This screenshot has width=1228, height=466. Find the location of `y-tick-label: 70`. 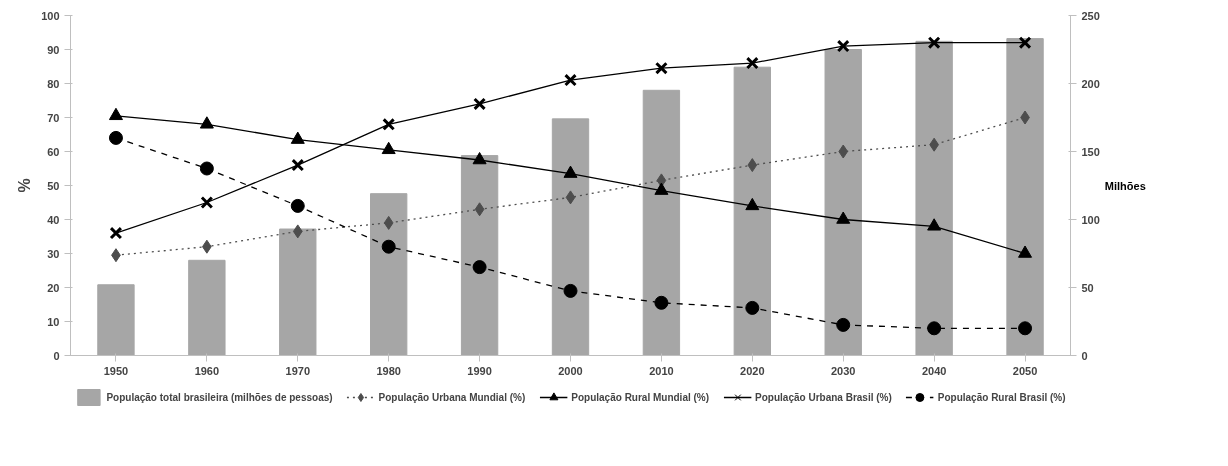

y-tick-label: 70 is located at coordinates (53, 117).